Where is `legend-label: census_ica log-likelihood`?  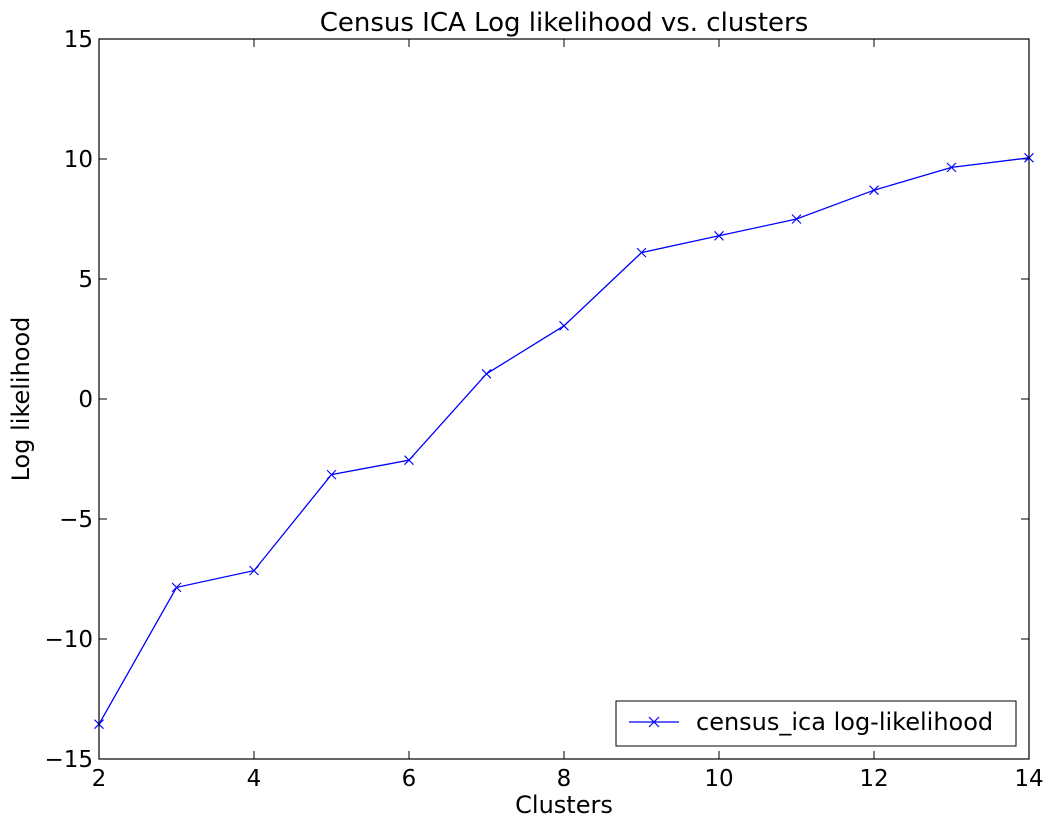 legend-label: census_ica log-likelihood is located at coordinates (844, 722).